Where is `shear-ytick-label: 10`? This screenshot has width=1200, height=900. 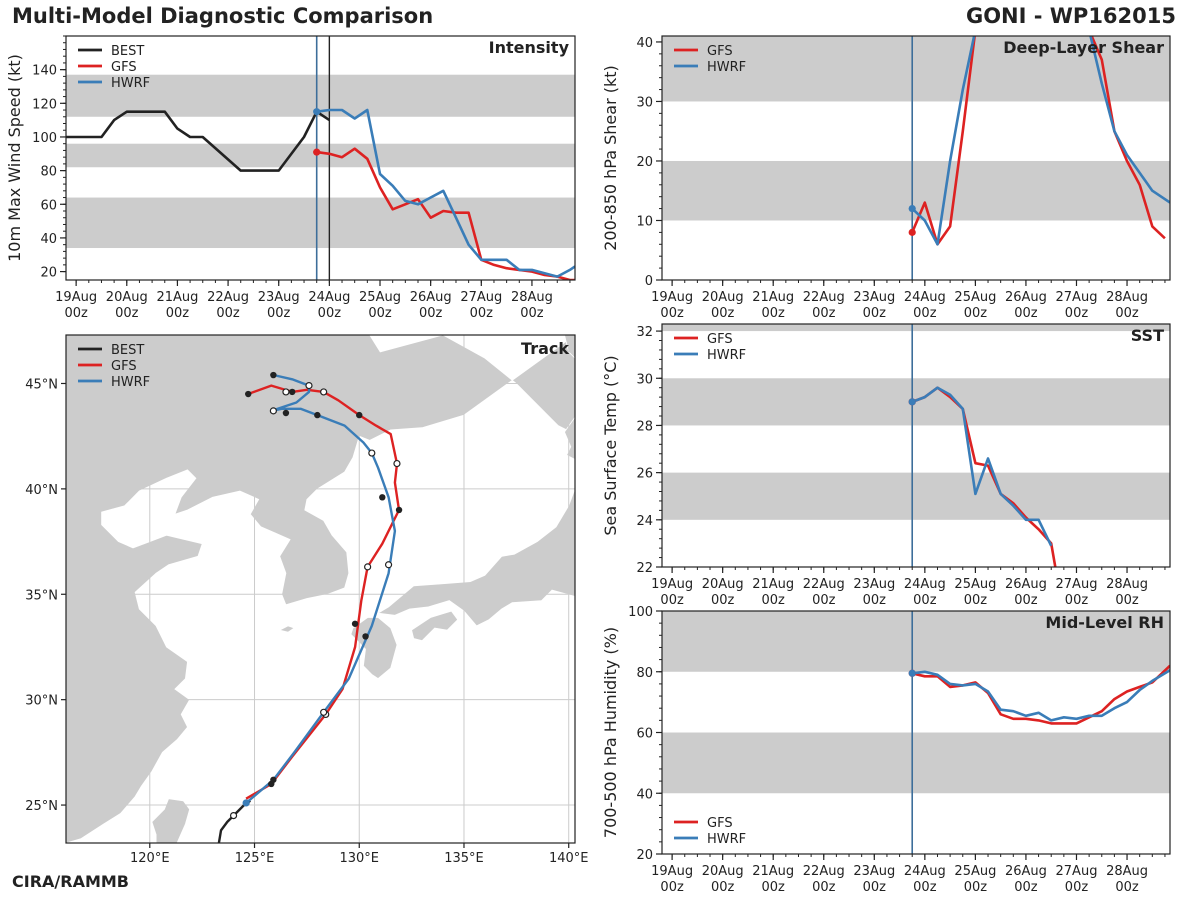
shear-ytick-label: 10 is located at coordinates (644, 221).